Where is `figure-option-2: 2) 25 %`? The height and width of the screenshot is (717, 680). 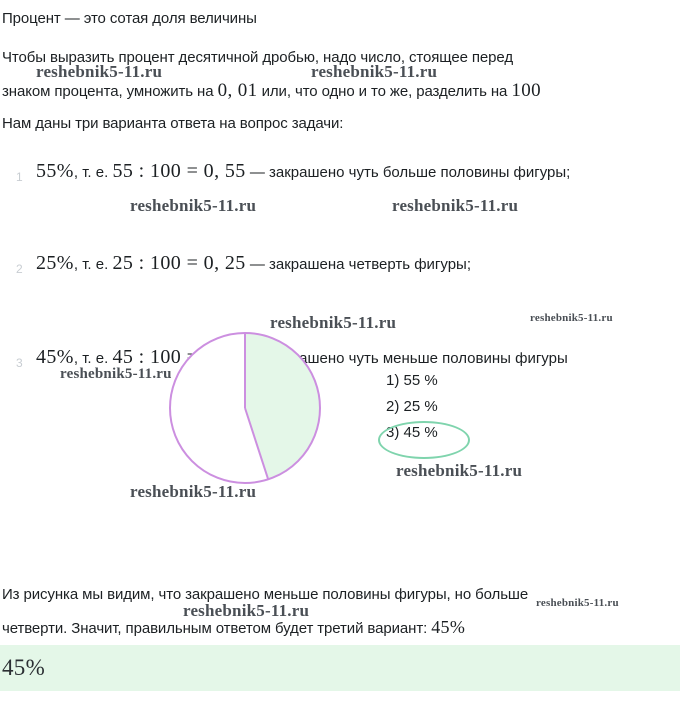
figure-option-2: 2) 25 % is located at coordinates (412, 407).